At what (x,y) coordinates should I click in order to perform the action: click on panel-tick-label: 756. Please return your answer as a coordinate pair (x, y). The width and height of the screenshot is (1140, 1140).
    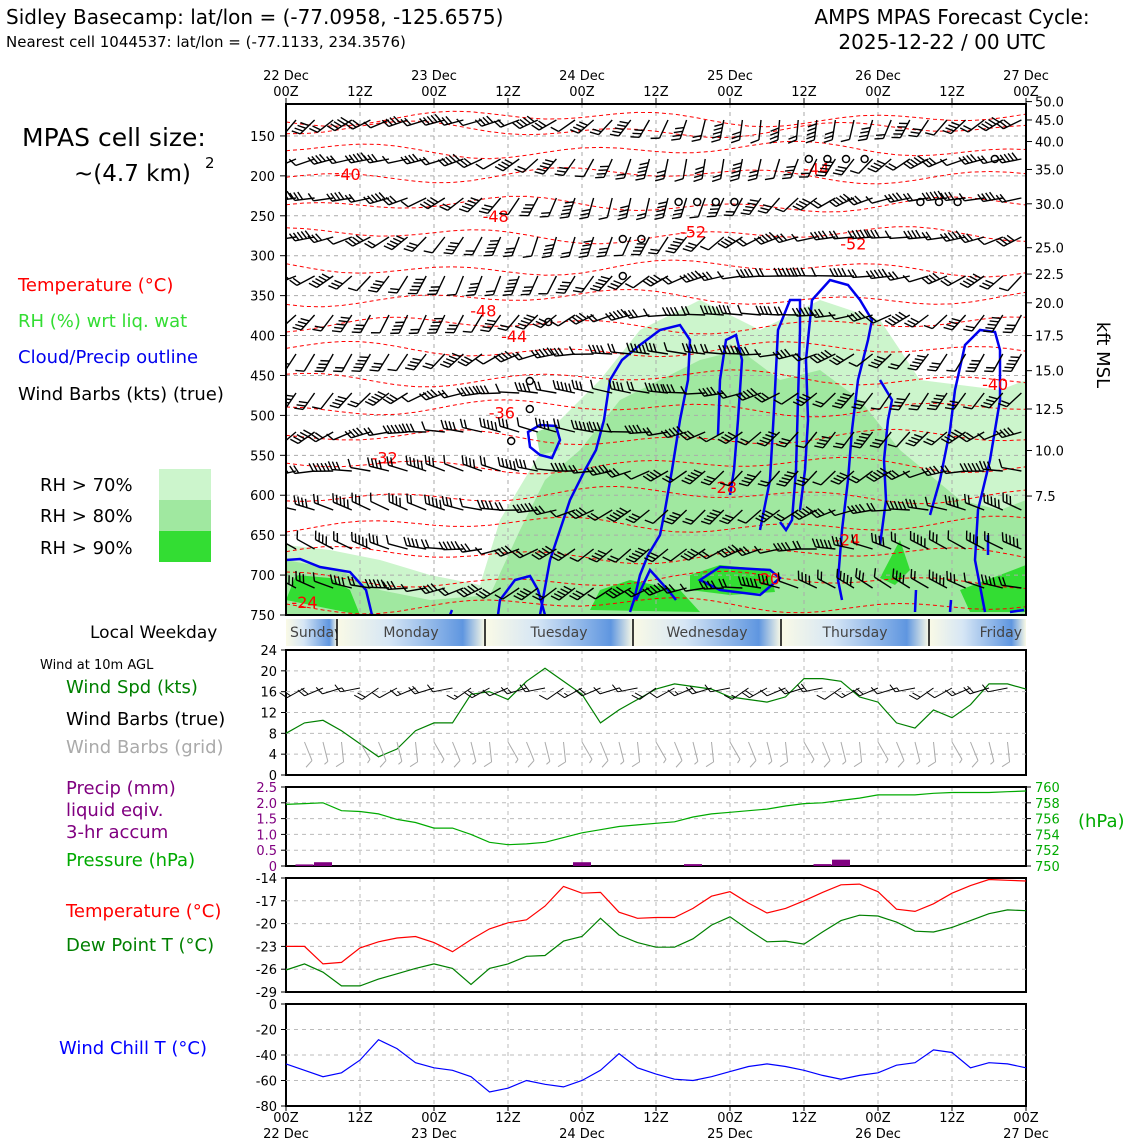
    Looking at the image, I should click on (1047, 820).